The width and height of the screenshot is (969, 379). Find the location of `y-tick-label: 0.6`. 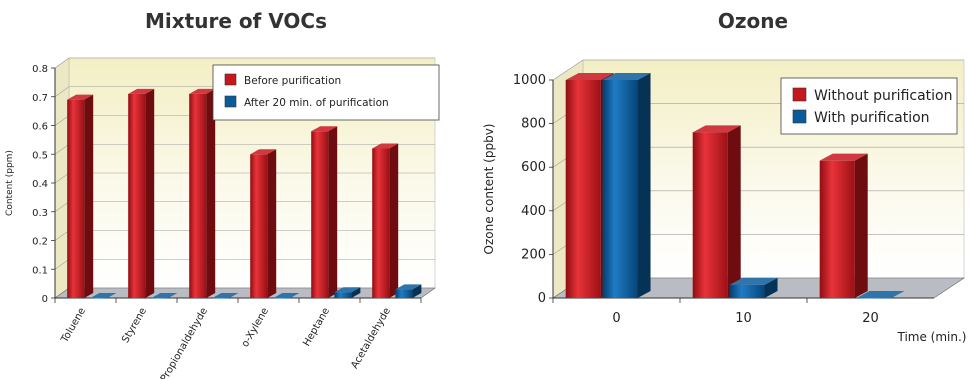

y-tick-label: 0.6 is located at coordinates (40, 127).